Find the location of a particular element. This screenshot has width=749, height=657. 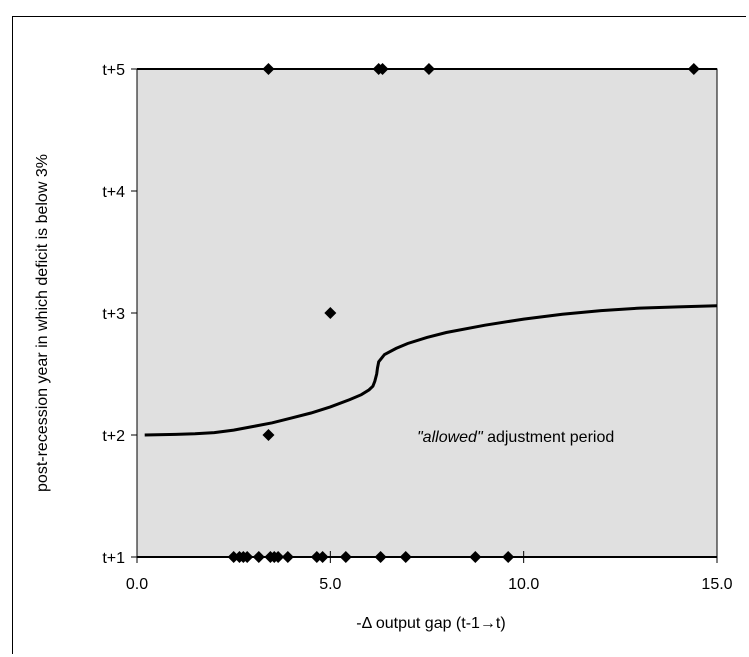

y-tick-label: t+2 is located at coordinates (113, 436).